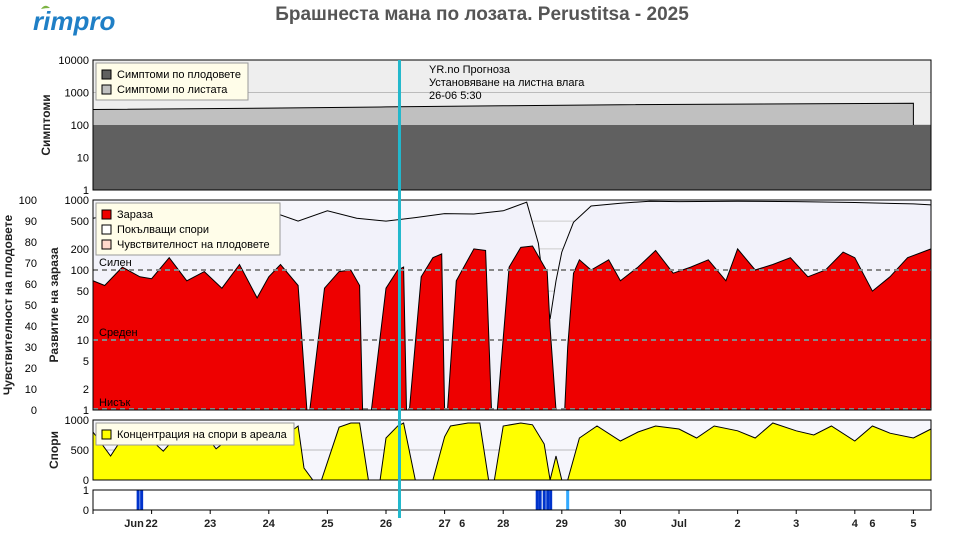  Describe the element at coordinates (86, 362) in the screenshot. I see `infection-tick-label: 5` at that location.